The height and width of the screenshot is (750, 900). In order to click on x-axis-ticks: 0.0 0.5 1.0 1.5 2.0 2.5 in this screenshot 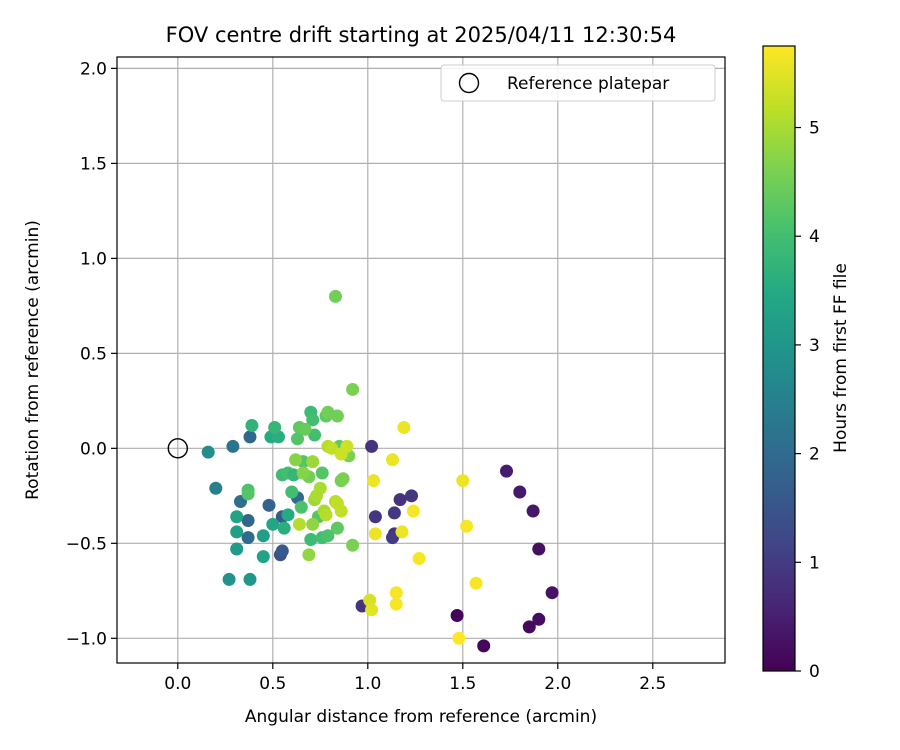, I will do `click(415, 678)`.